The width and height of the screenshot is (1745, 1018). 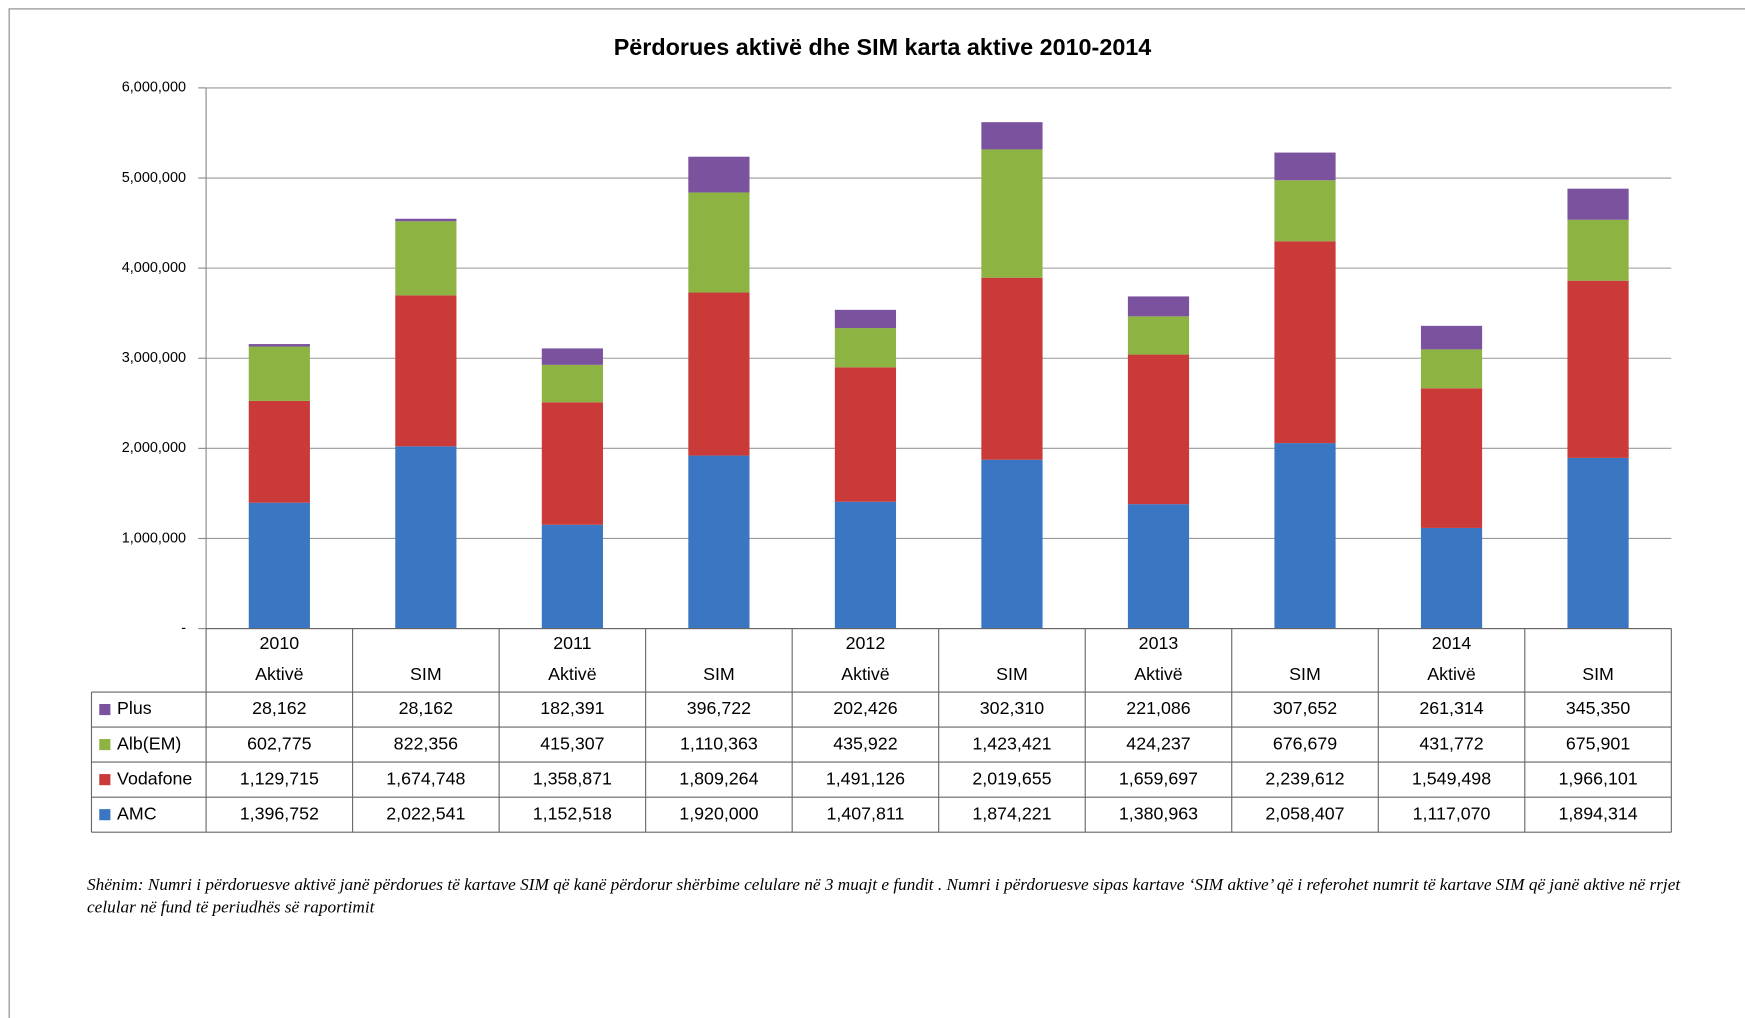 I want to click on x-year-label: 2011, so click(x=572, y=643).